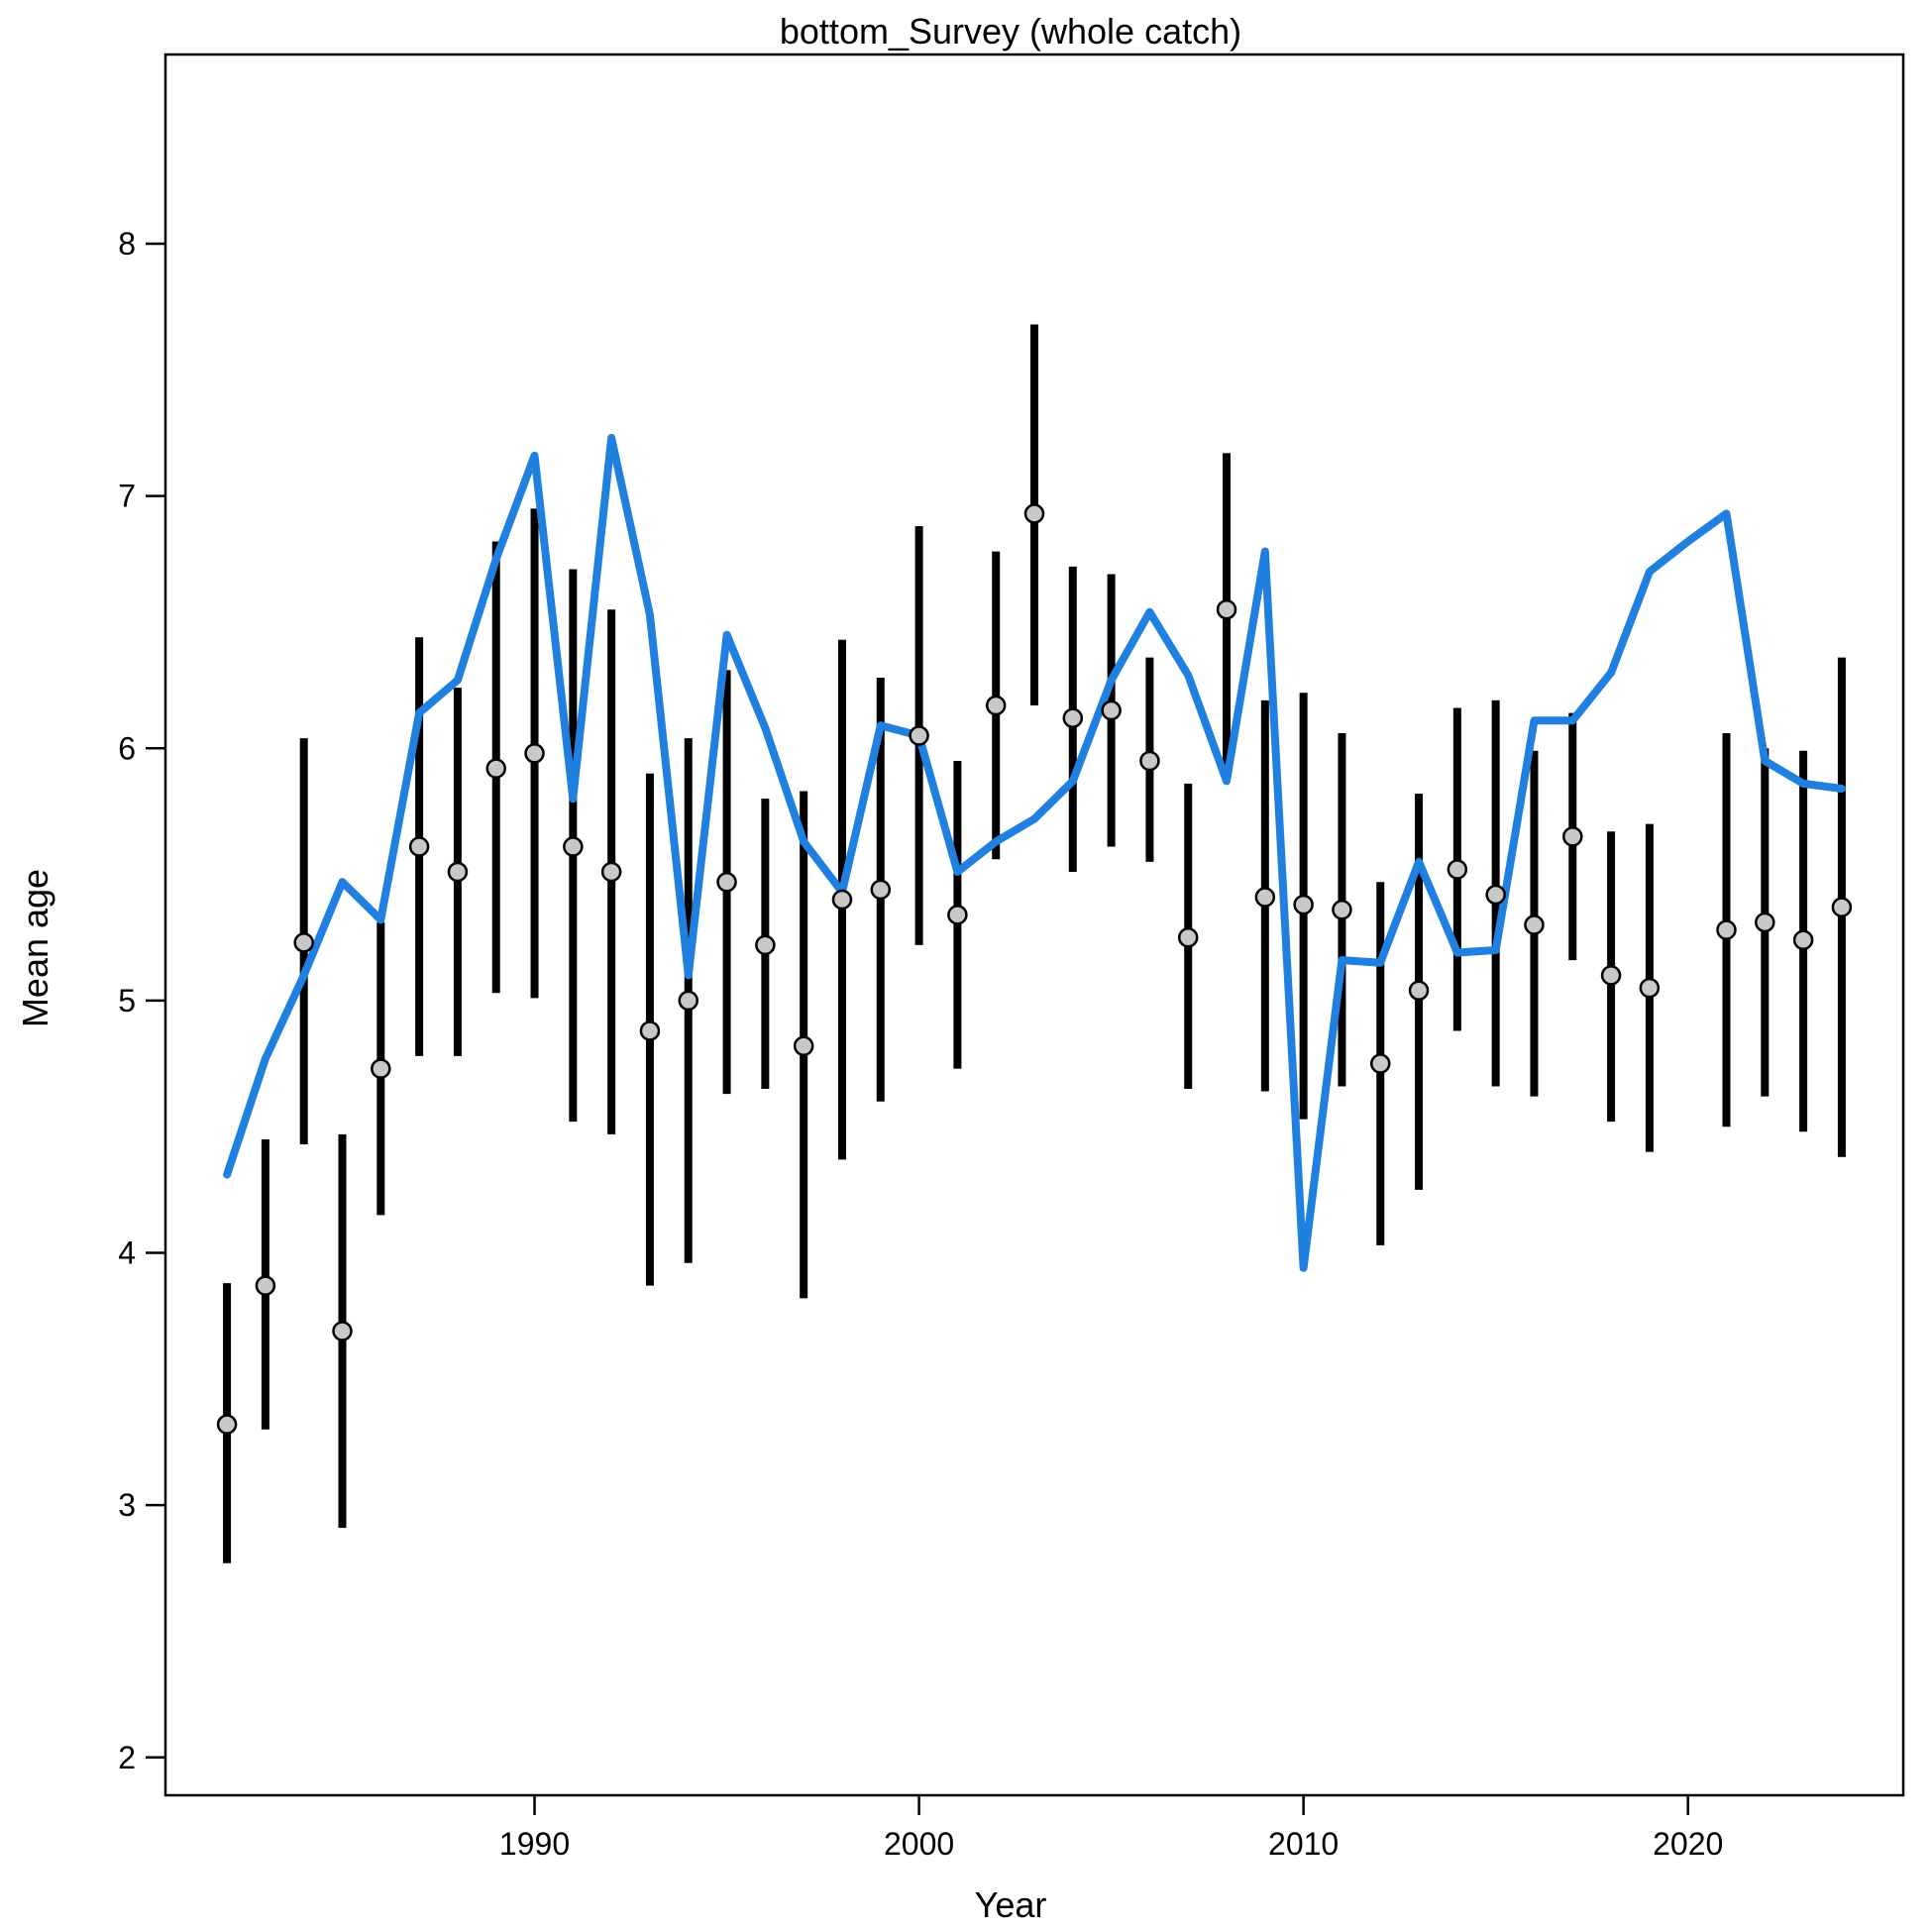  I want to click on y-tick-label: 8, so click(127, 244).